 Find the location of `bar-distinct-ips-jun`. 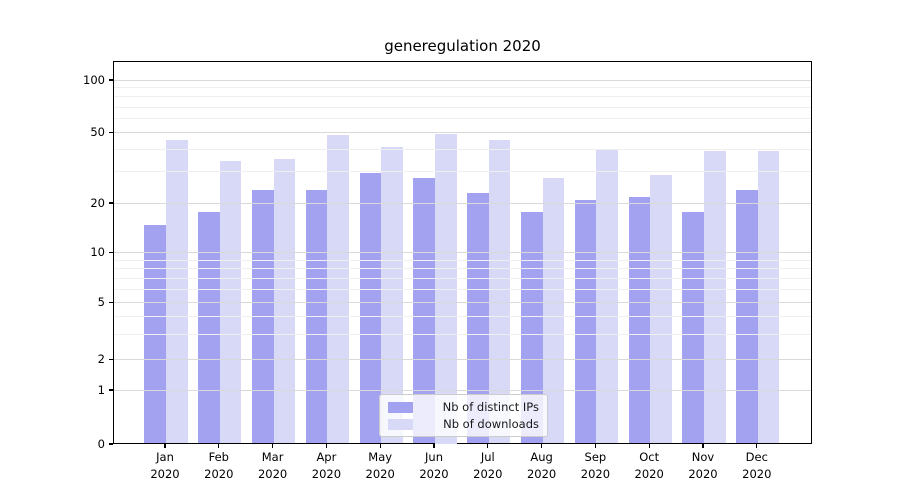

bar-distinct-ips-jun is located at coordinates (424, 311).